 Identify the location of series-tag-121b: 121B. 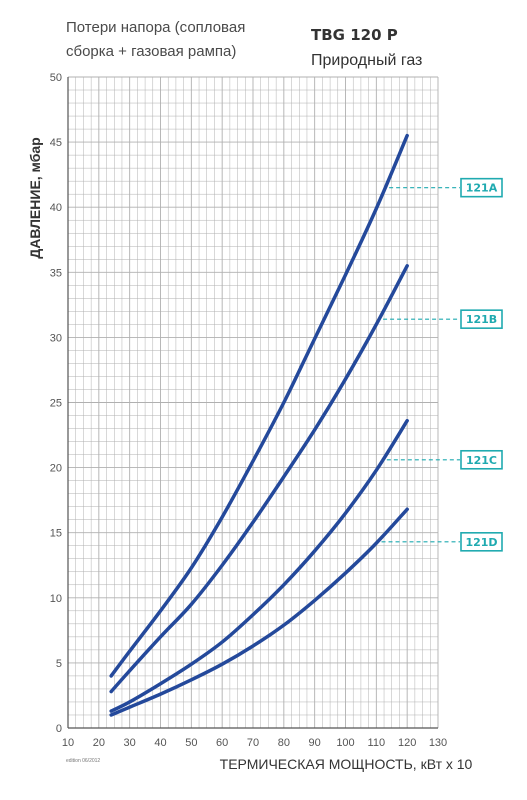
(481, 319).